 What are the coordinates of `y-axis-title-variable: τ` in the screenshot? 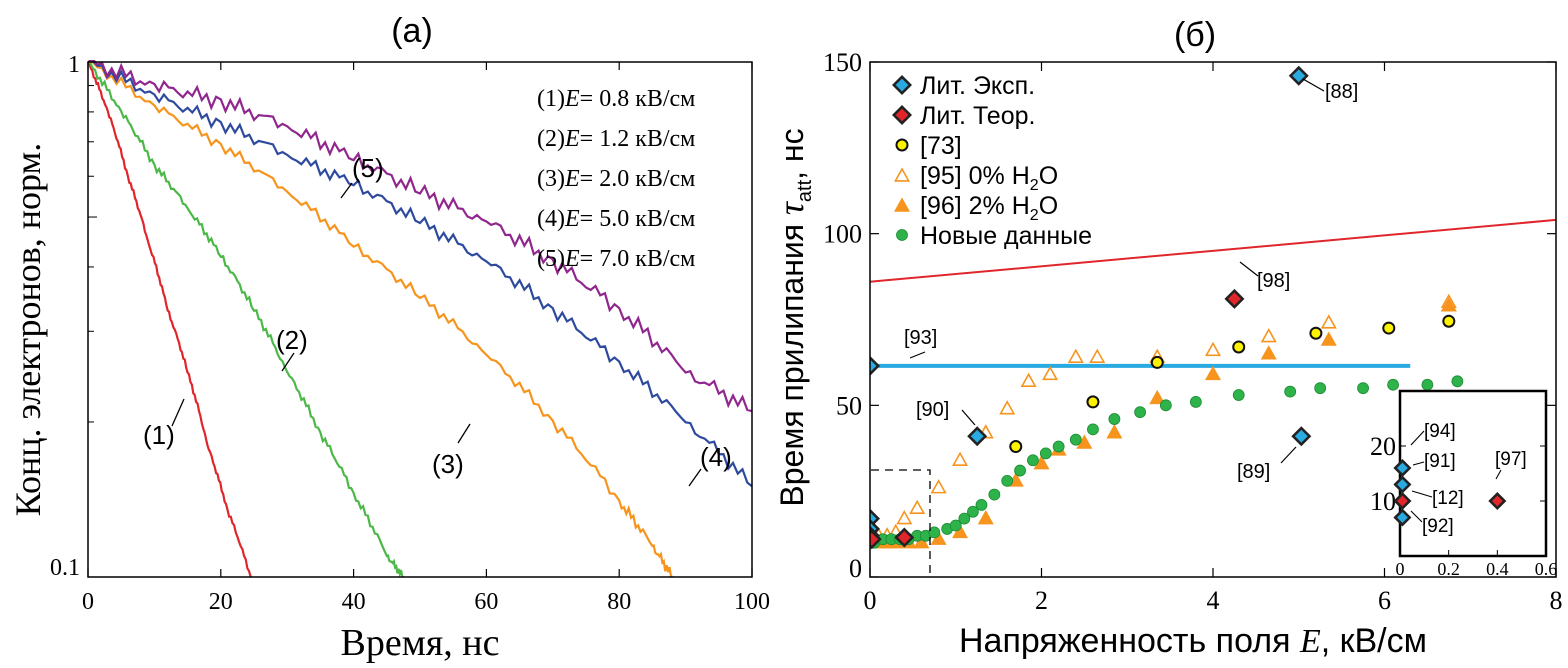 It's located at (791, 208).